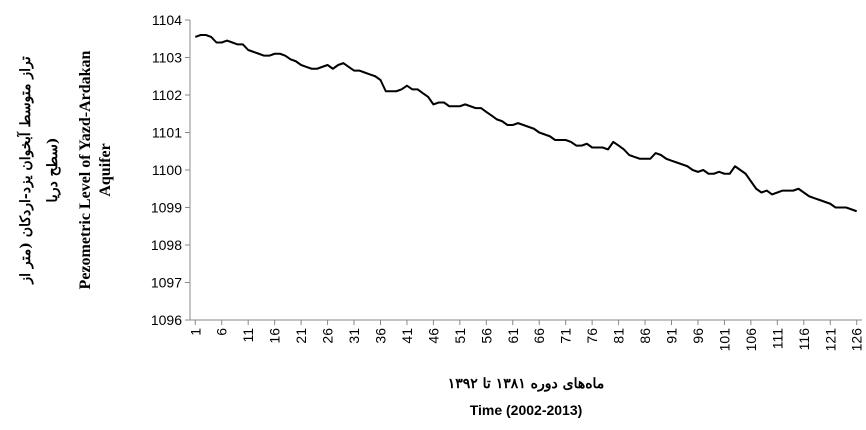  Describe the element at coordinates (751, 340) in the screenshot. I see `x-tick-label: 106` at that location.